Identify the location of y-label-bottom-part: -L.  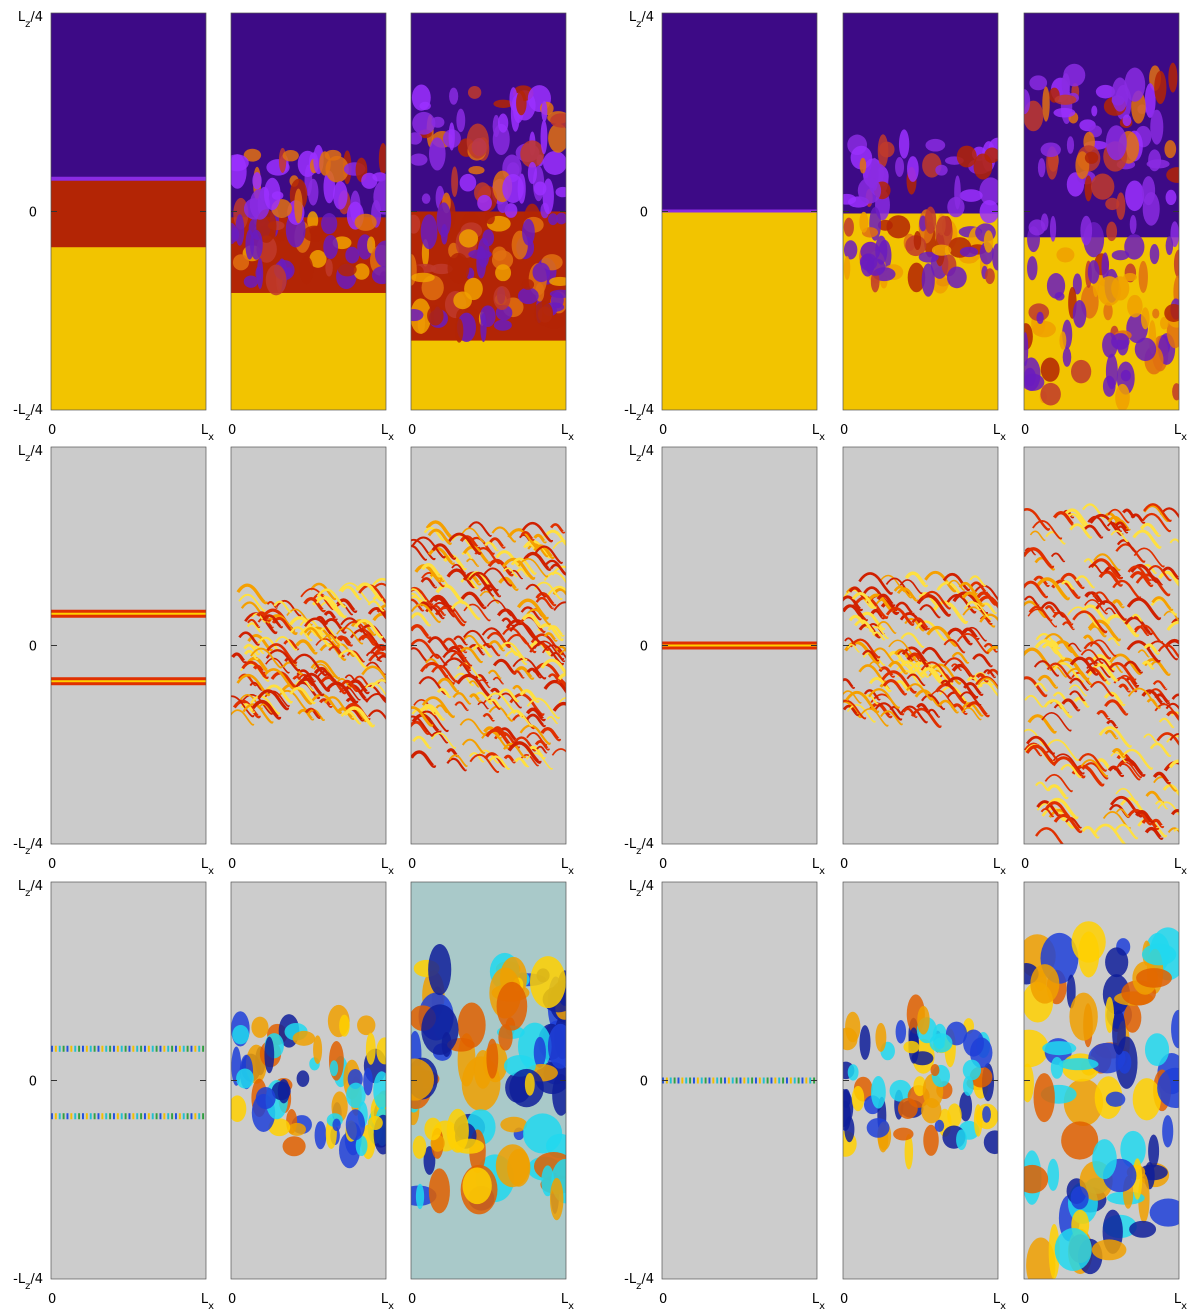
(19, 1279).